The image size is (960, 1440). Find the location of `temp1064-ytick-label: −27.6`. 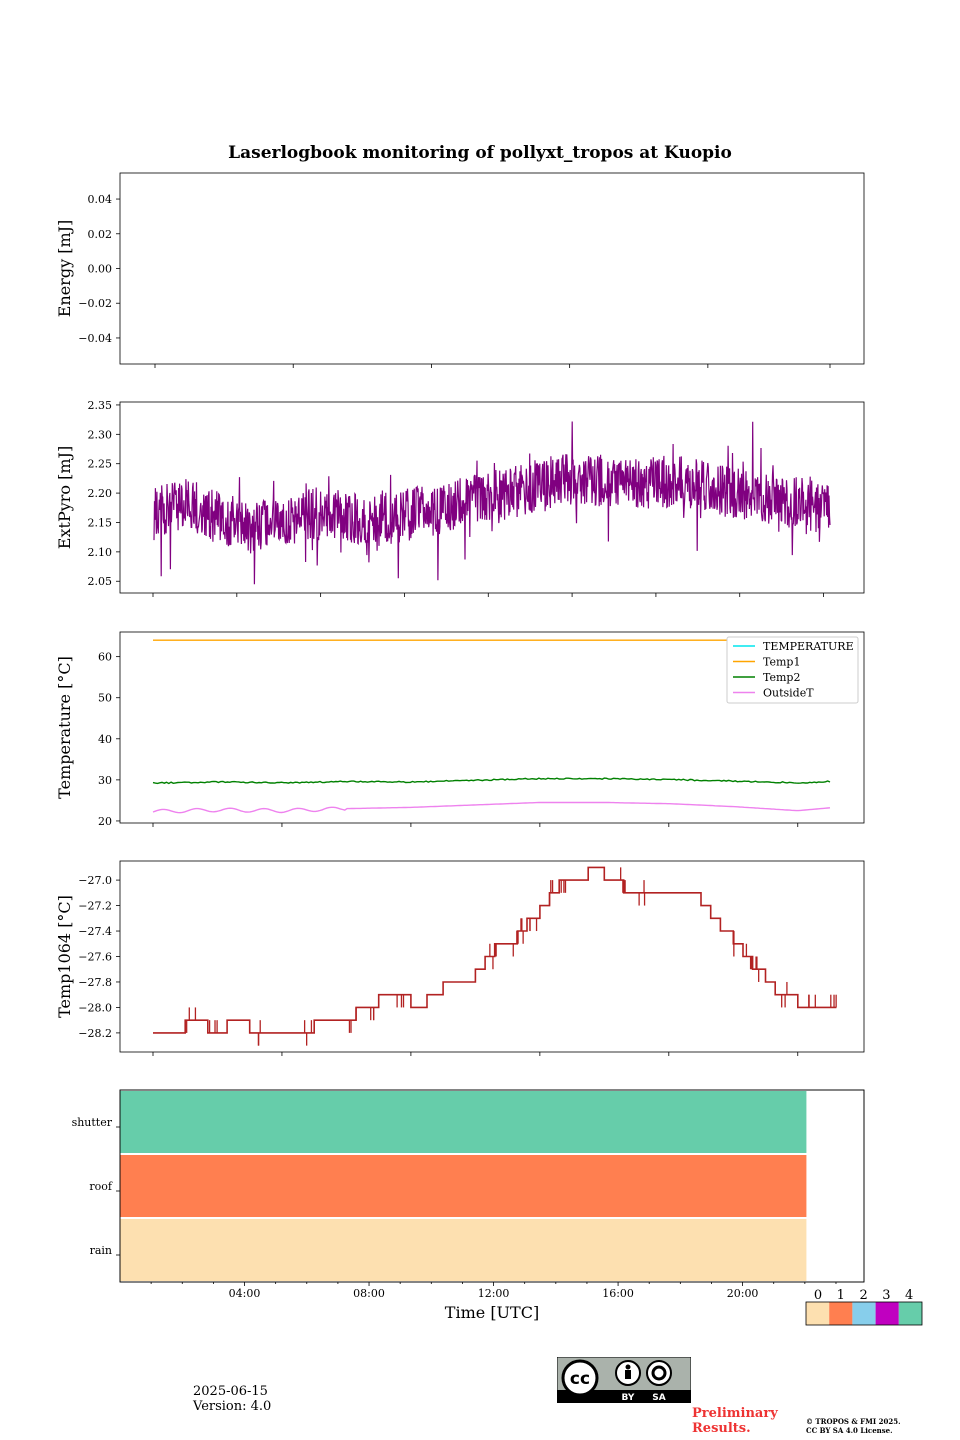

temp1064-ytick-label: −27.6 is located at coordinates (95, 957).